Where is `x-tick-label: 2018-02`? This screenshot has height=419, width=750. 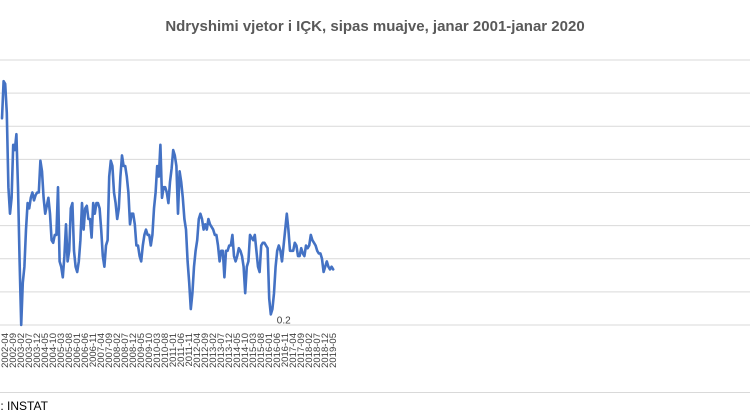
x-tick-label: 2018-02 is located at coordinates (309, 350).